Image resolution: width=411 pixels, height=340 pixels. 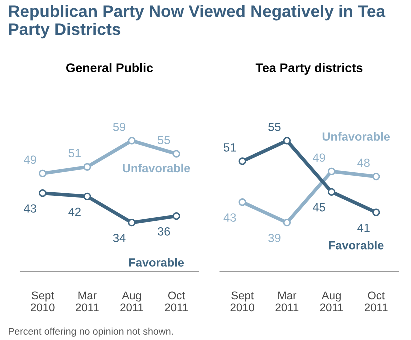 What do you see at coordinates (74, 212) in the screenshot?
I see `data-label: 42` at bounding box center [74, 212].